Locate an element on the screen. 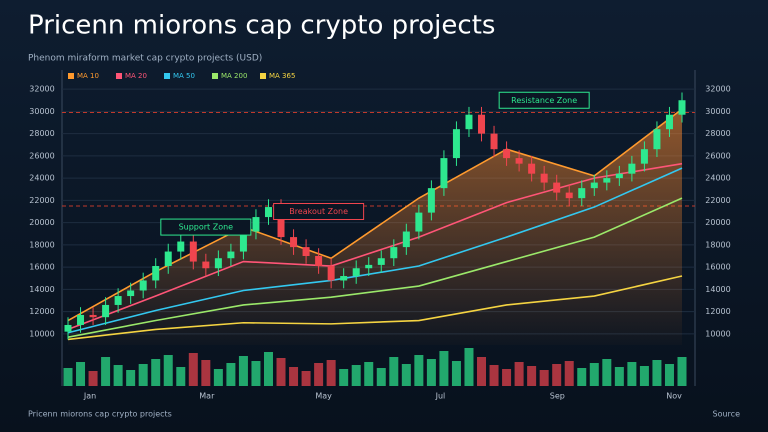 The width and height of the screenshot is (768, 432). x-tick-label: Nov is located at coordinates (674, 396).